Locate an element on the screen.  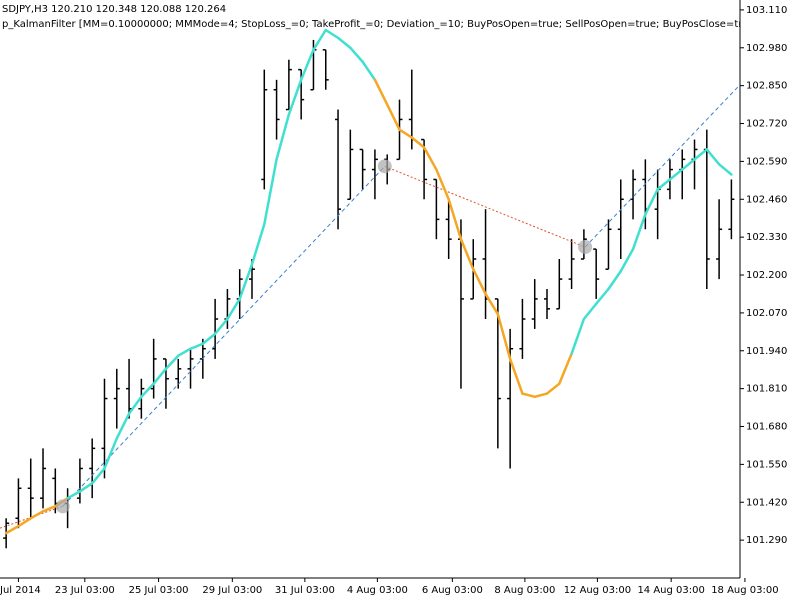
chart-title: SDJPY,H3 120.210 120.348 120.088 120.264 is located at coordinates (114, 9).